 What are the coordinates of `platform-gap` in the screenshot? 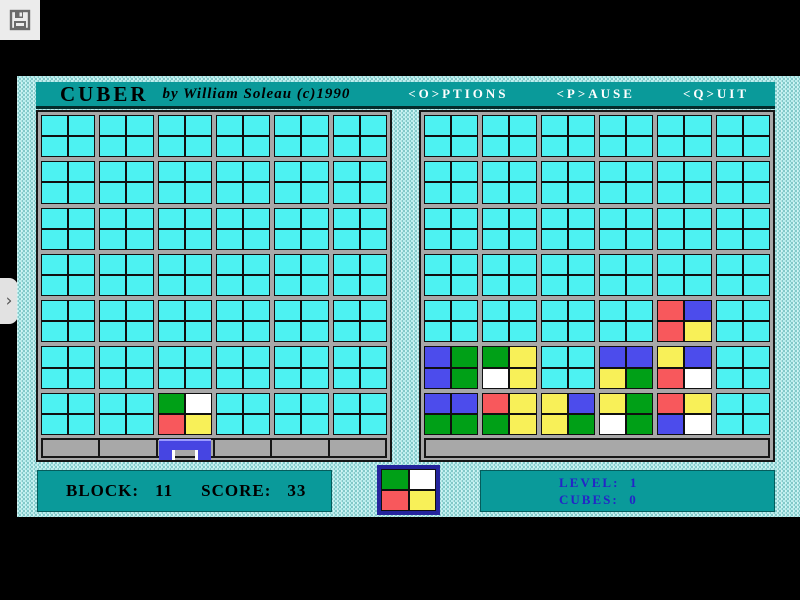 It's located at (185, 454).